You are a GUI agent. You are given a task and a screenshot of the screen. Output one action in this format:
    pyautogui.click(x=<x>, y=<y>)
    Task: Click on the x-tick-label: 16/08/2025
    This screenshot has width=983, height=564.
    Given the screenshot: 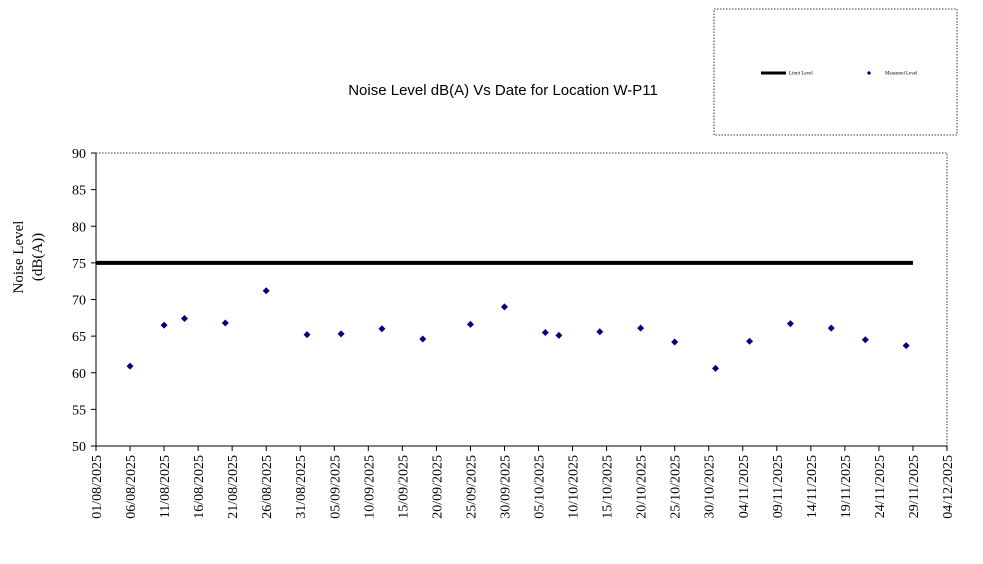 What is the action you would take?
    pyautogui.click(x=199, y=487)
    